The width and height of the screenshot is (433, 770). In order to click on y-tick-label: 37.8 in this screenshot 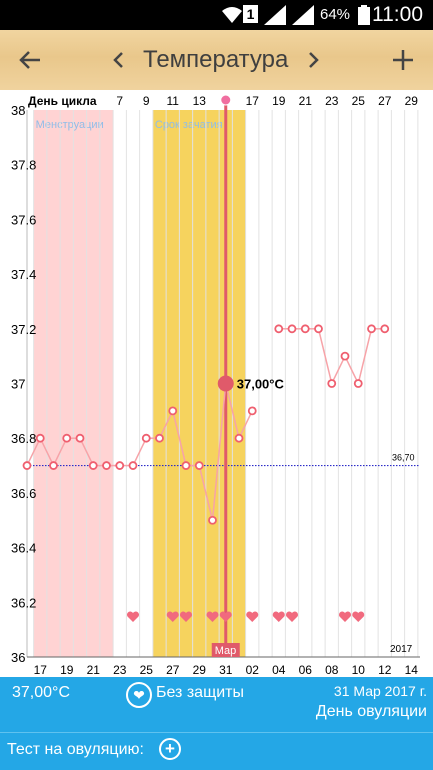, I will do `click(23, 165)`.